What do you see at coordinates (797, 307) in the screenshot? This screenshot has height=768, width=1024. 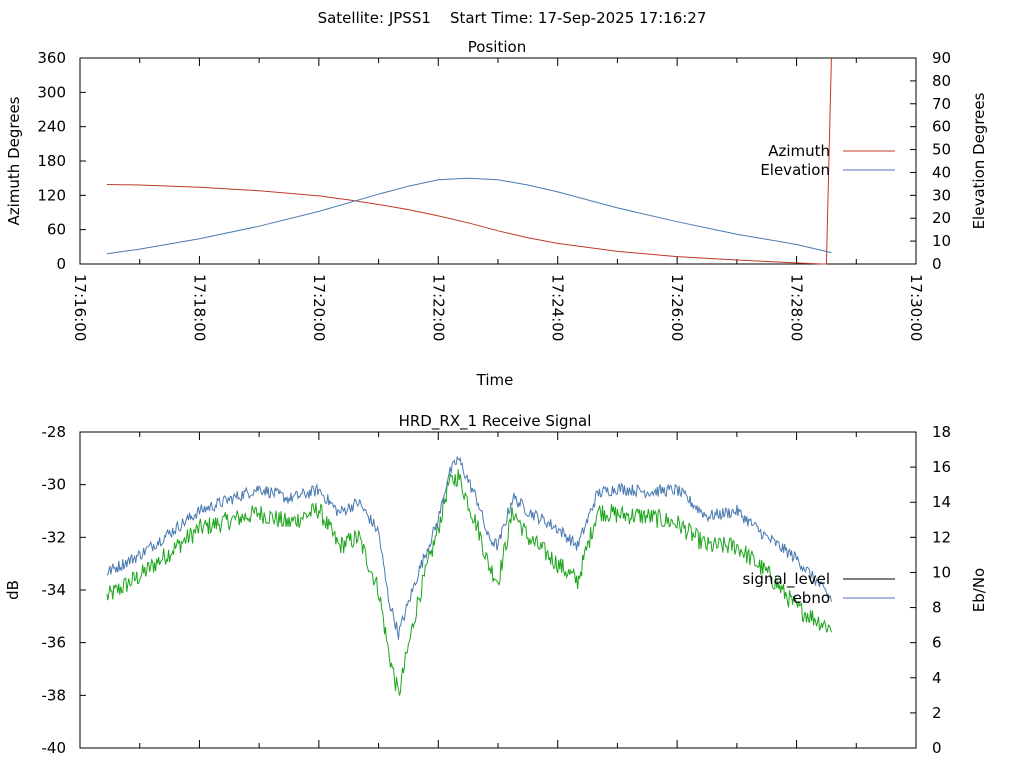 I see `position-x-tick-label: 17:28:00` at bounding box center [797, 307].